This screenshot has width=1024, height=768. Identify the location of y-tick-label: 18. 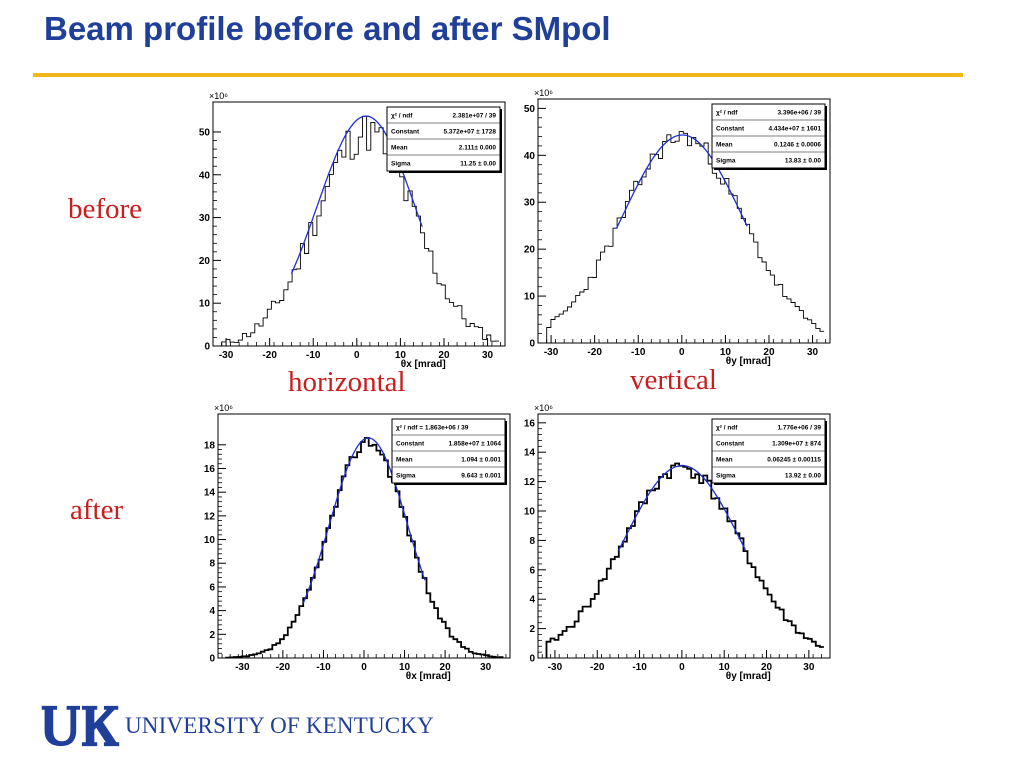
(210, 445).